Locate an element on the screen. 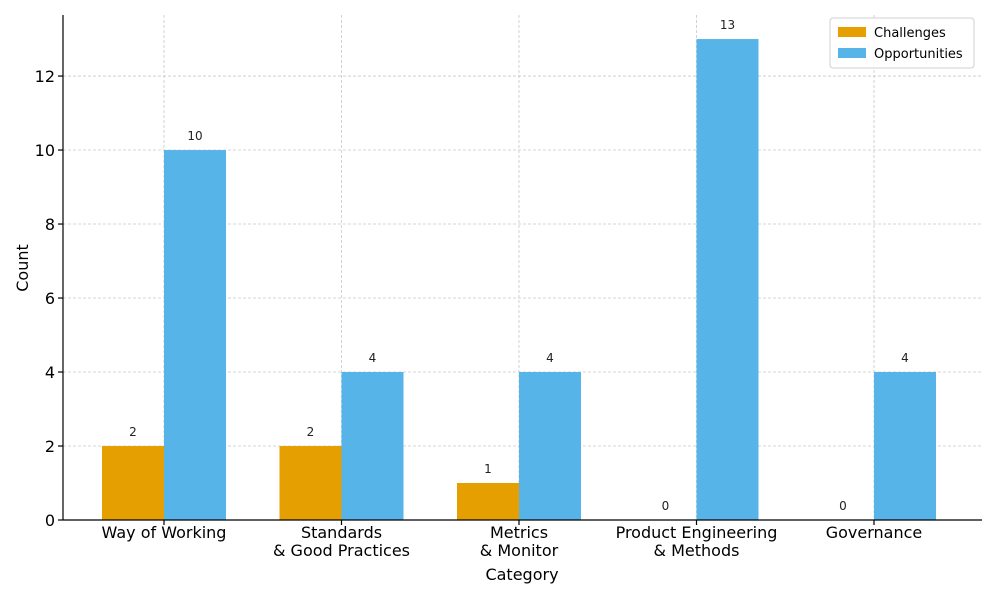 The image size is (997, 598). x-tick-label-line: & Monitor is located at coordinates (519, 550).